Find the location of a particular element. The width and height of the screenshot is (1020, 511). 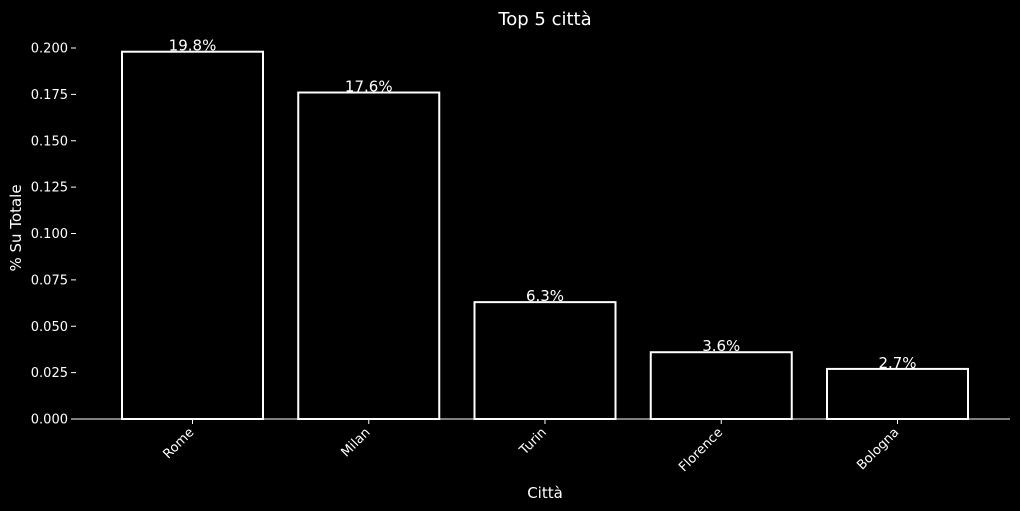

x-axis-title: Città is located at coordinates (545, 493).